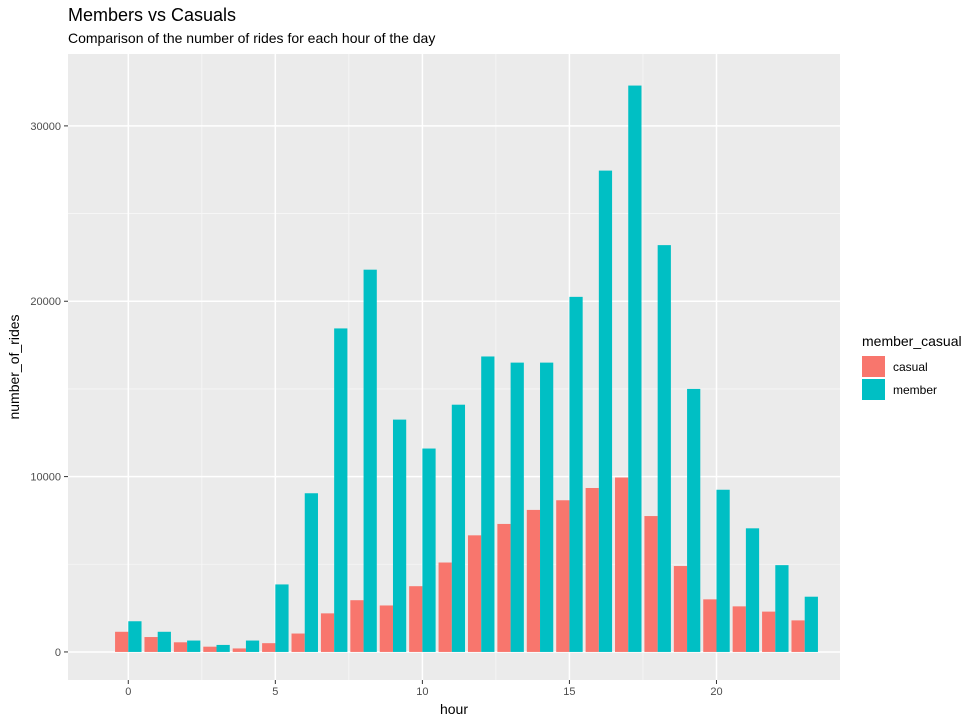 This screenshot has height=725, width=979. I want to click on y-axis: 0 10000 20000 30000, so click(49, 390).